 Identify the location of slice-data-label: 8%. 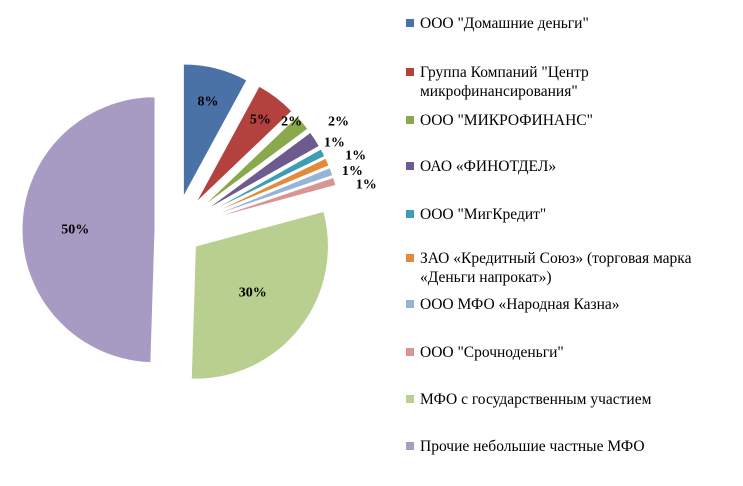
(207, 101).